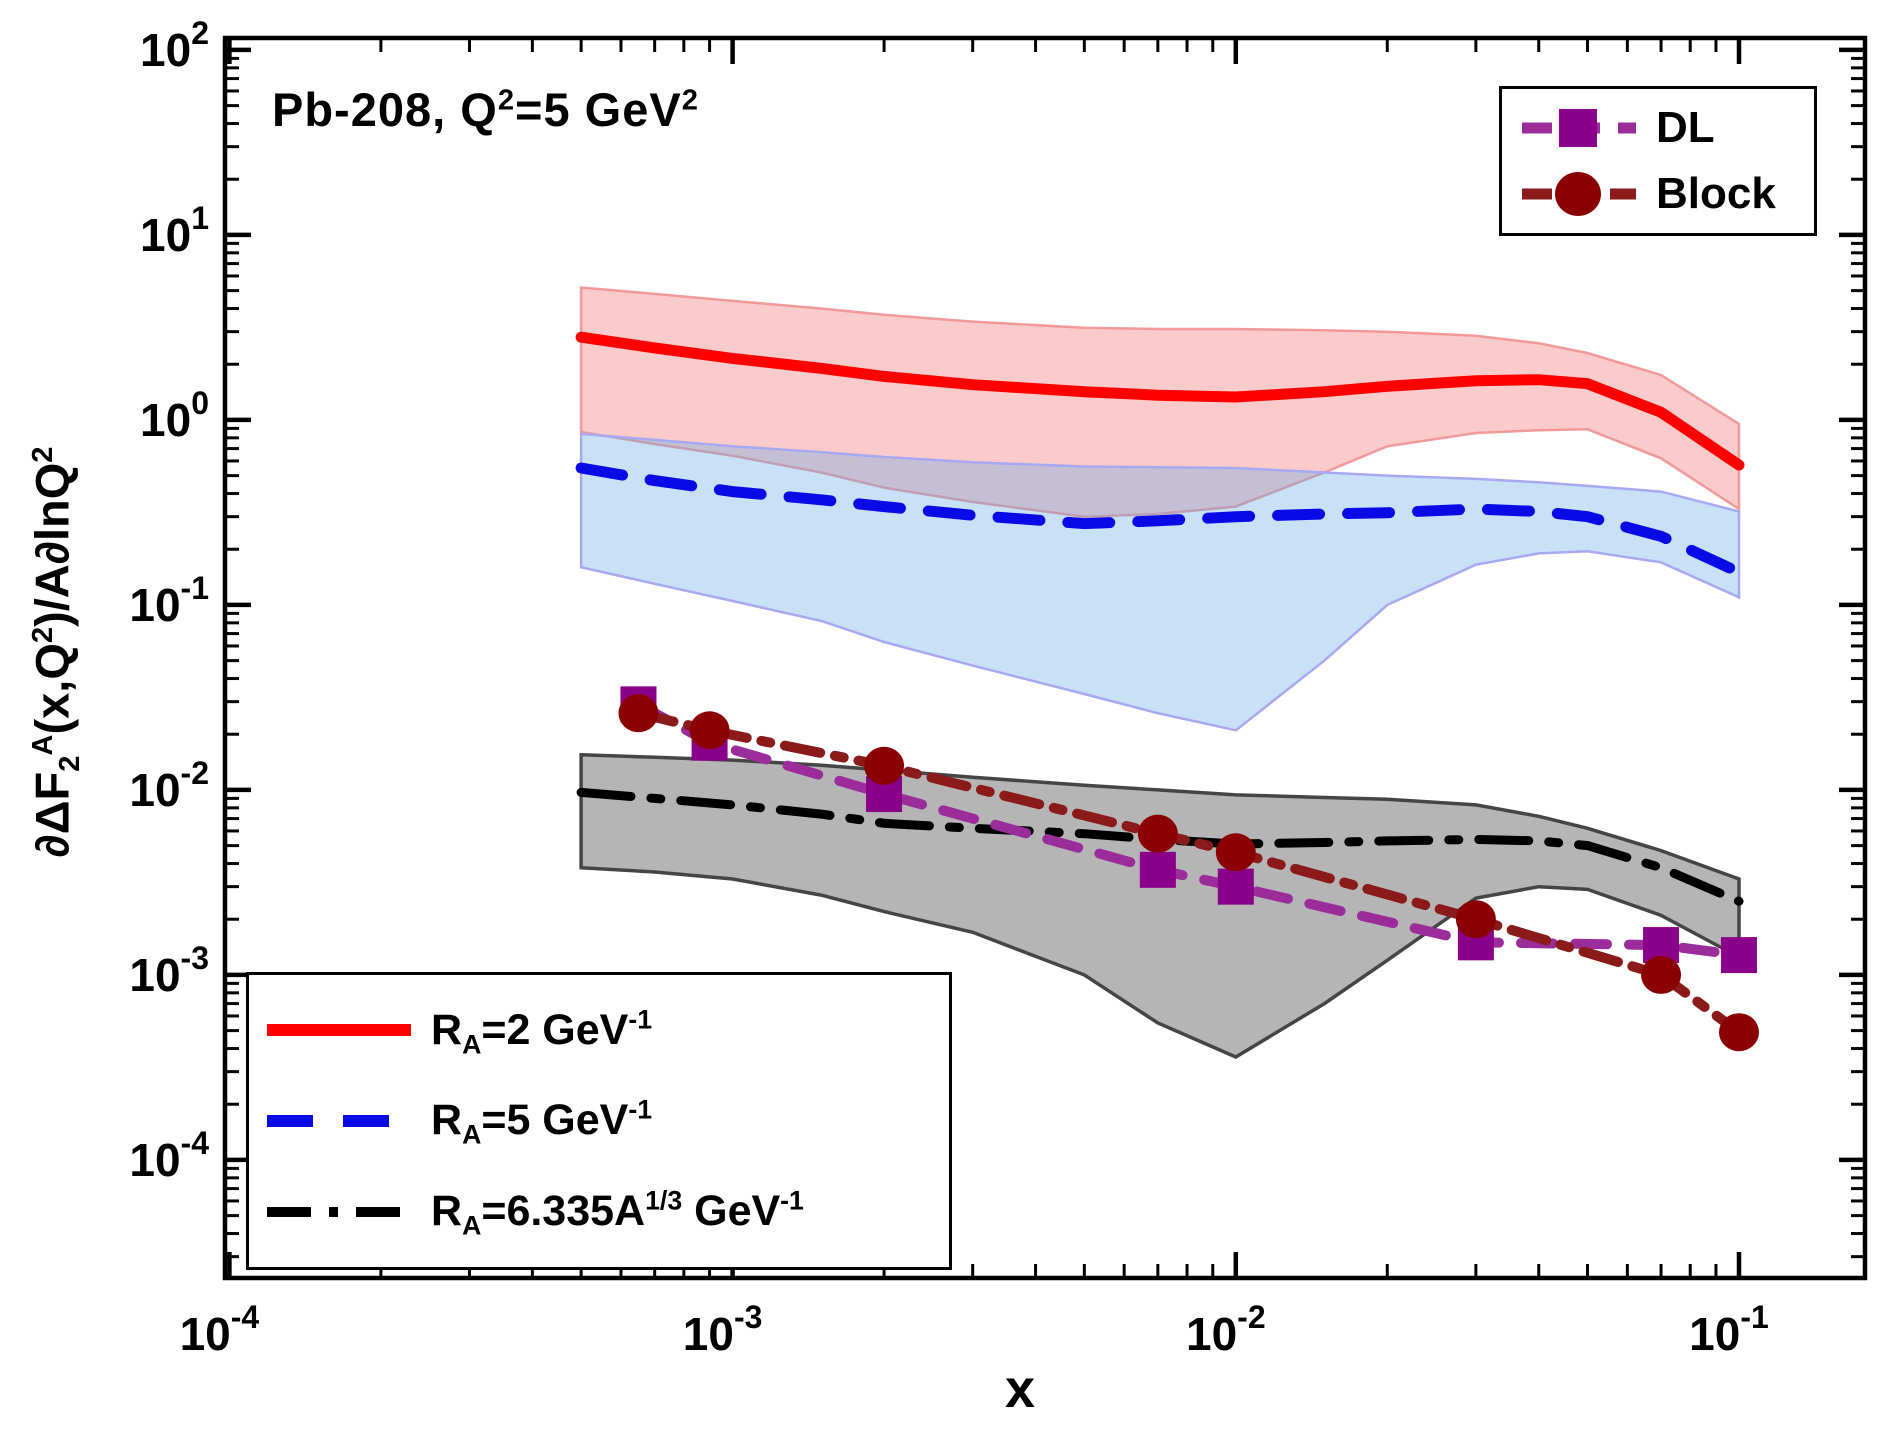 The image size is (1890, 1433). I want to click on ra5-line, so click(1160, 520).